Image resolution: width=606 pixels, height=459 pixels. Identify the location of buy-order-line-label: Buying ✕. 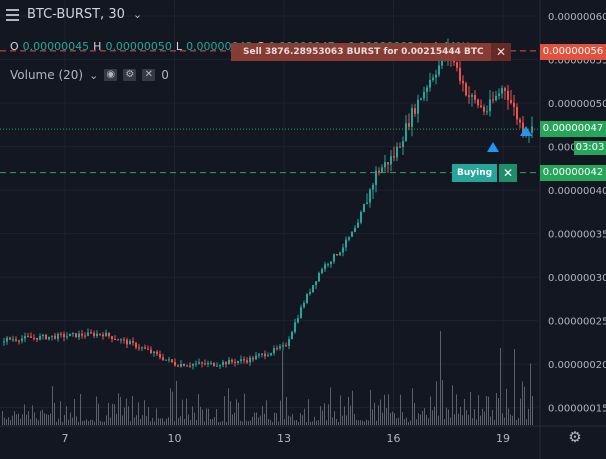
(485, 173).